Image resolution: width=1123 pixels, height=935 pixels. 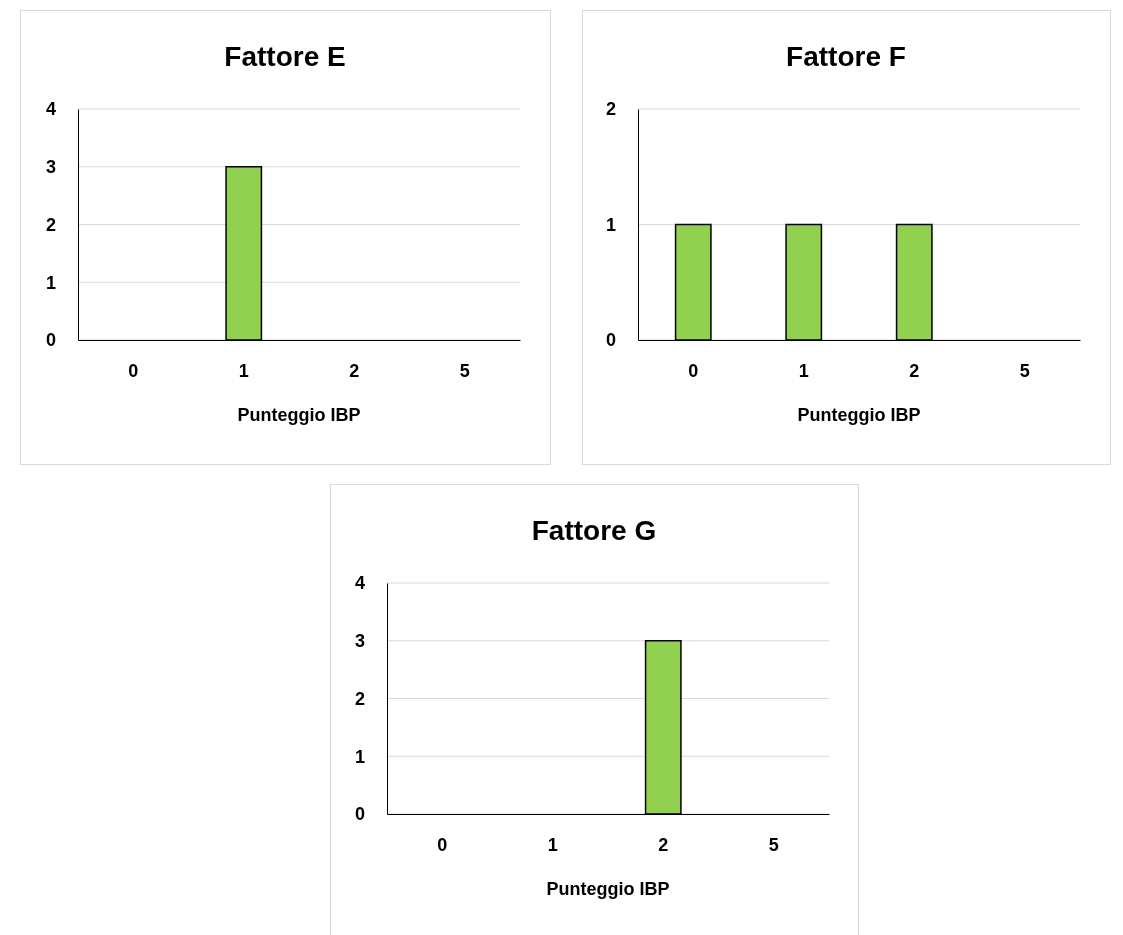 I want to click on chart-title: Fattore F, so click(x=846, y=56).